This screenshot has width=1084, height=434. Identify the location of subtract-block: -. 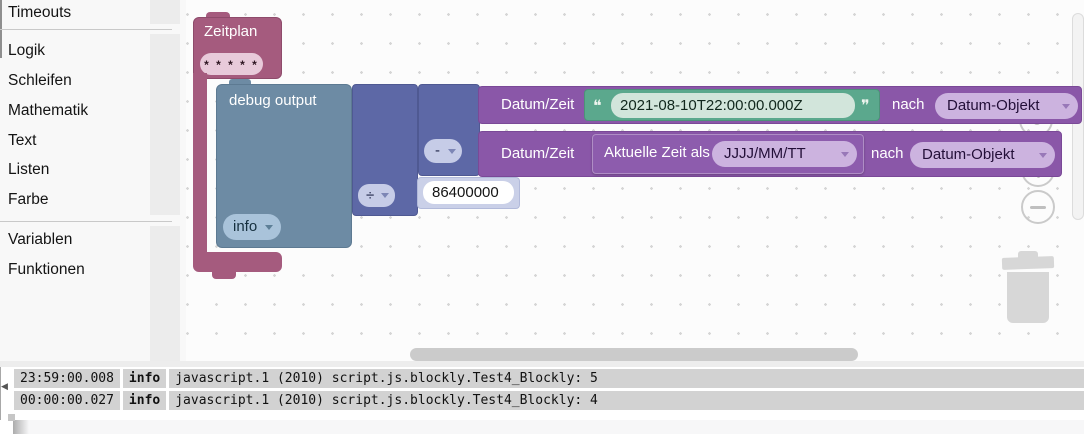
(449, 130).